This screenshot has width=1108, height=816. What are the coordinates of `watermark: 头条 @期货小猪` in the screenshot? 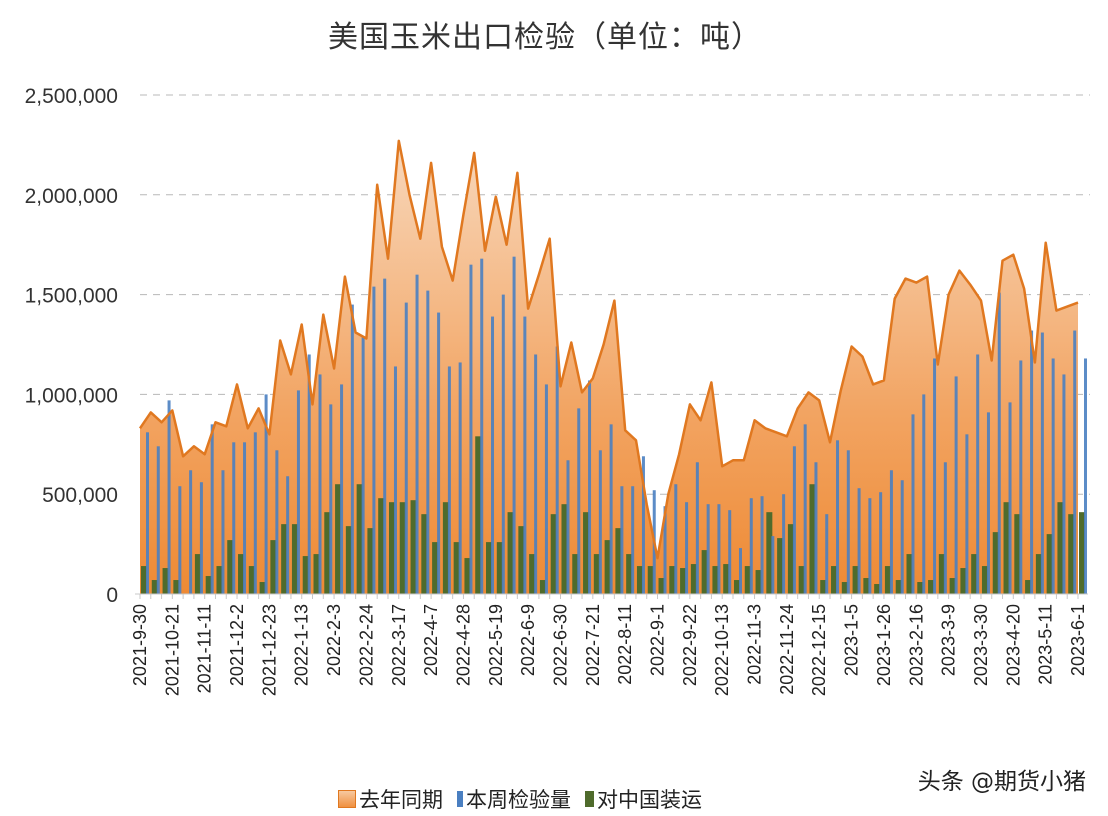 It's located at (1001, 782).